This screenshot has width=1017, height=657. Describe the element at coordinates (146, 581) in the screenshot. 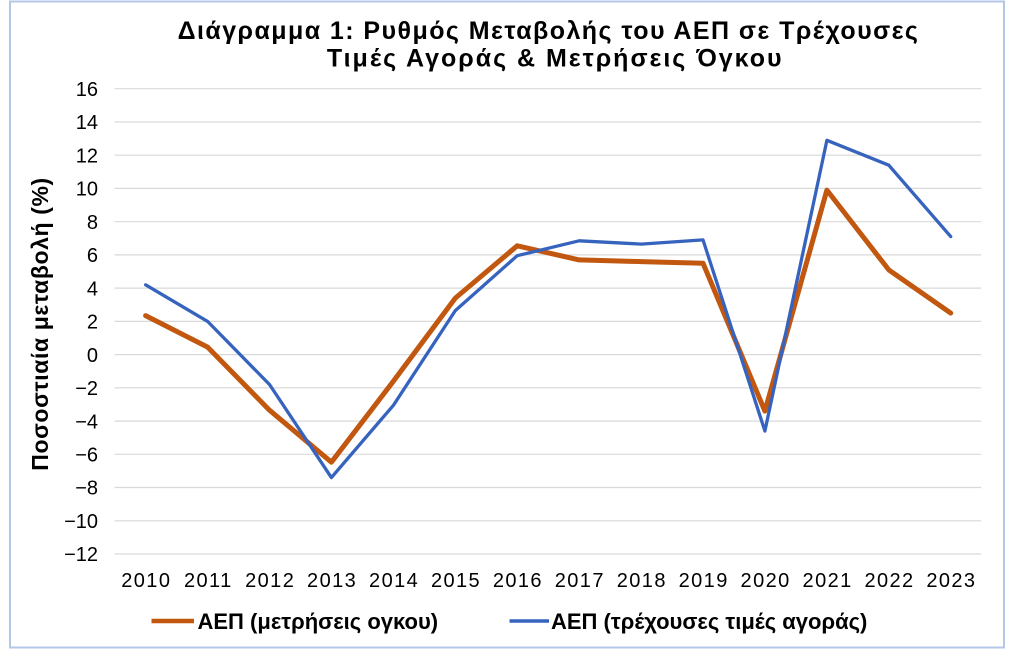

I see `svg-text: 2010` at that location.